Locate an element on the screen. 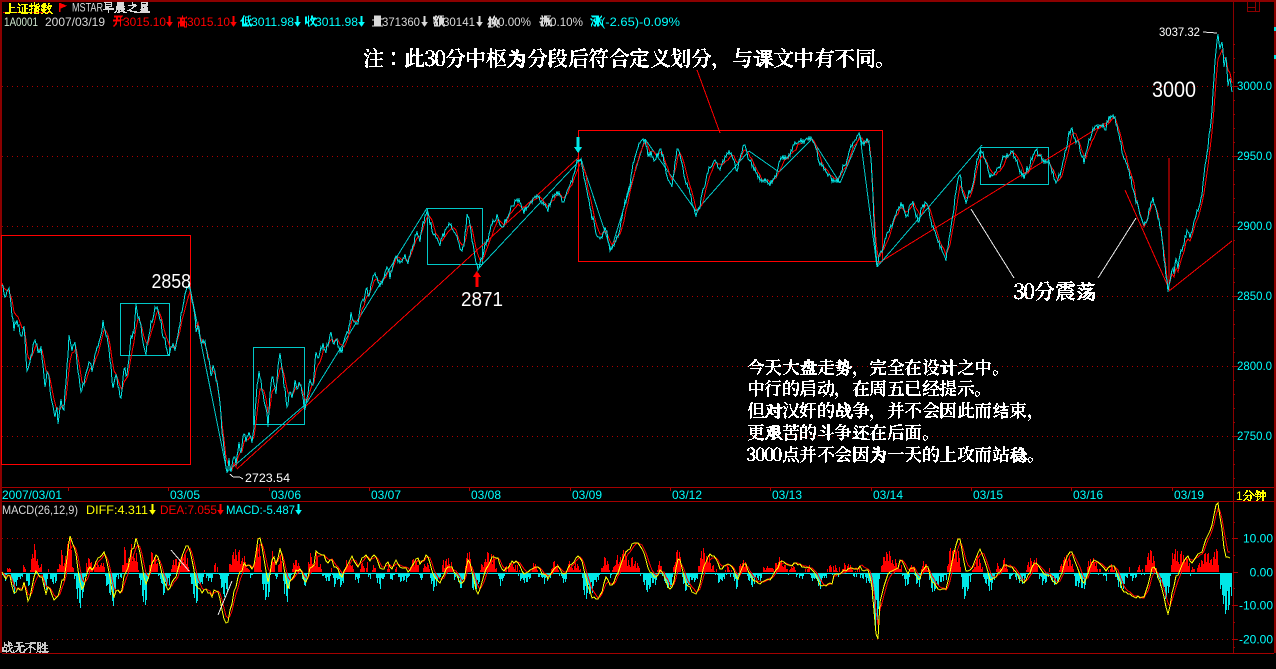 This screenshot has height=669, width=1276. svg-text: -10.00 is located at coordinates (1256, 606).